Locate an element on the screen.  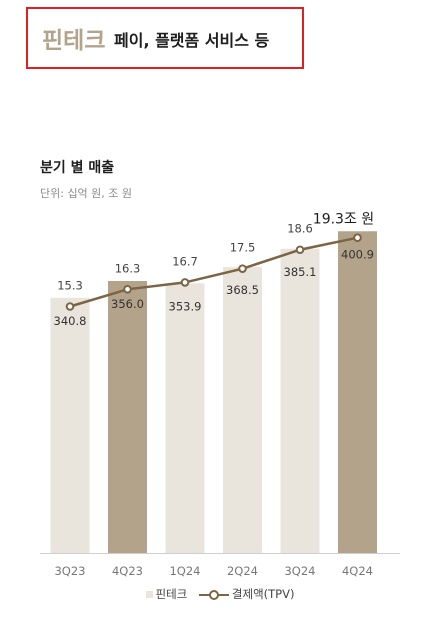
tpv-value-label: 19.3조 원 is located at coordinates (343, 220).